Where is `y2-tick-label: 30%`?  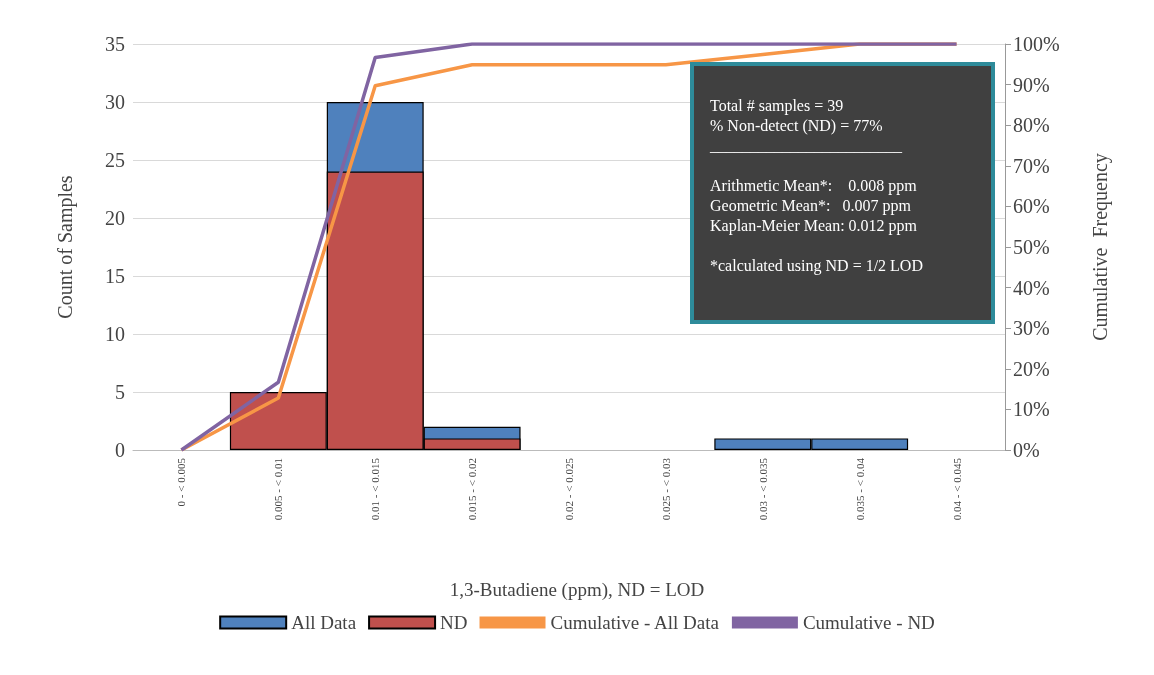 y2-tick-label: 30% is located at coordinates (1031, 328).